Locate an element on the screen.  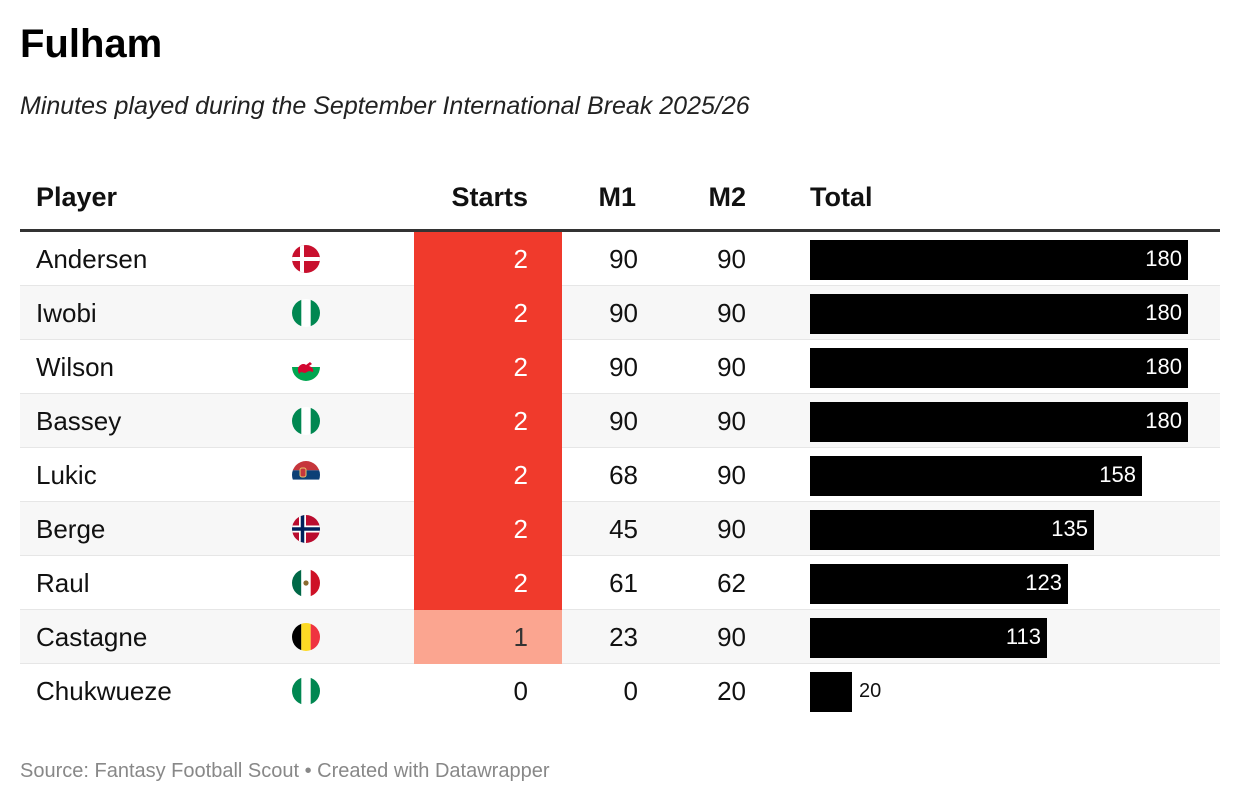
m1-cell: 61 is located at coordinates (623, 583).